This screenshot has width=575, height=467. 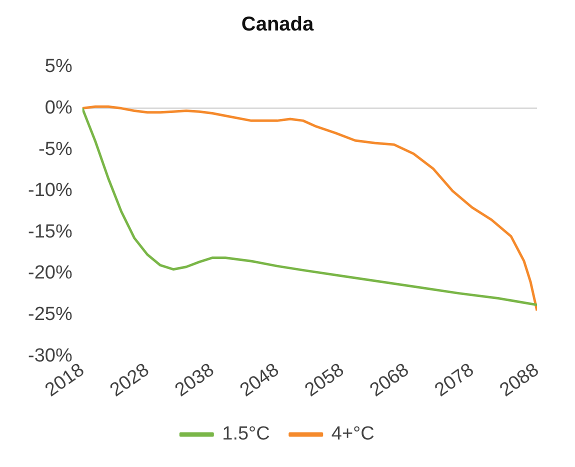 What do you see at coordinates (50, 315) in the screenshot?
I see `y-tick-label: -25%` at bounding box center [50, 315].